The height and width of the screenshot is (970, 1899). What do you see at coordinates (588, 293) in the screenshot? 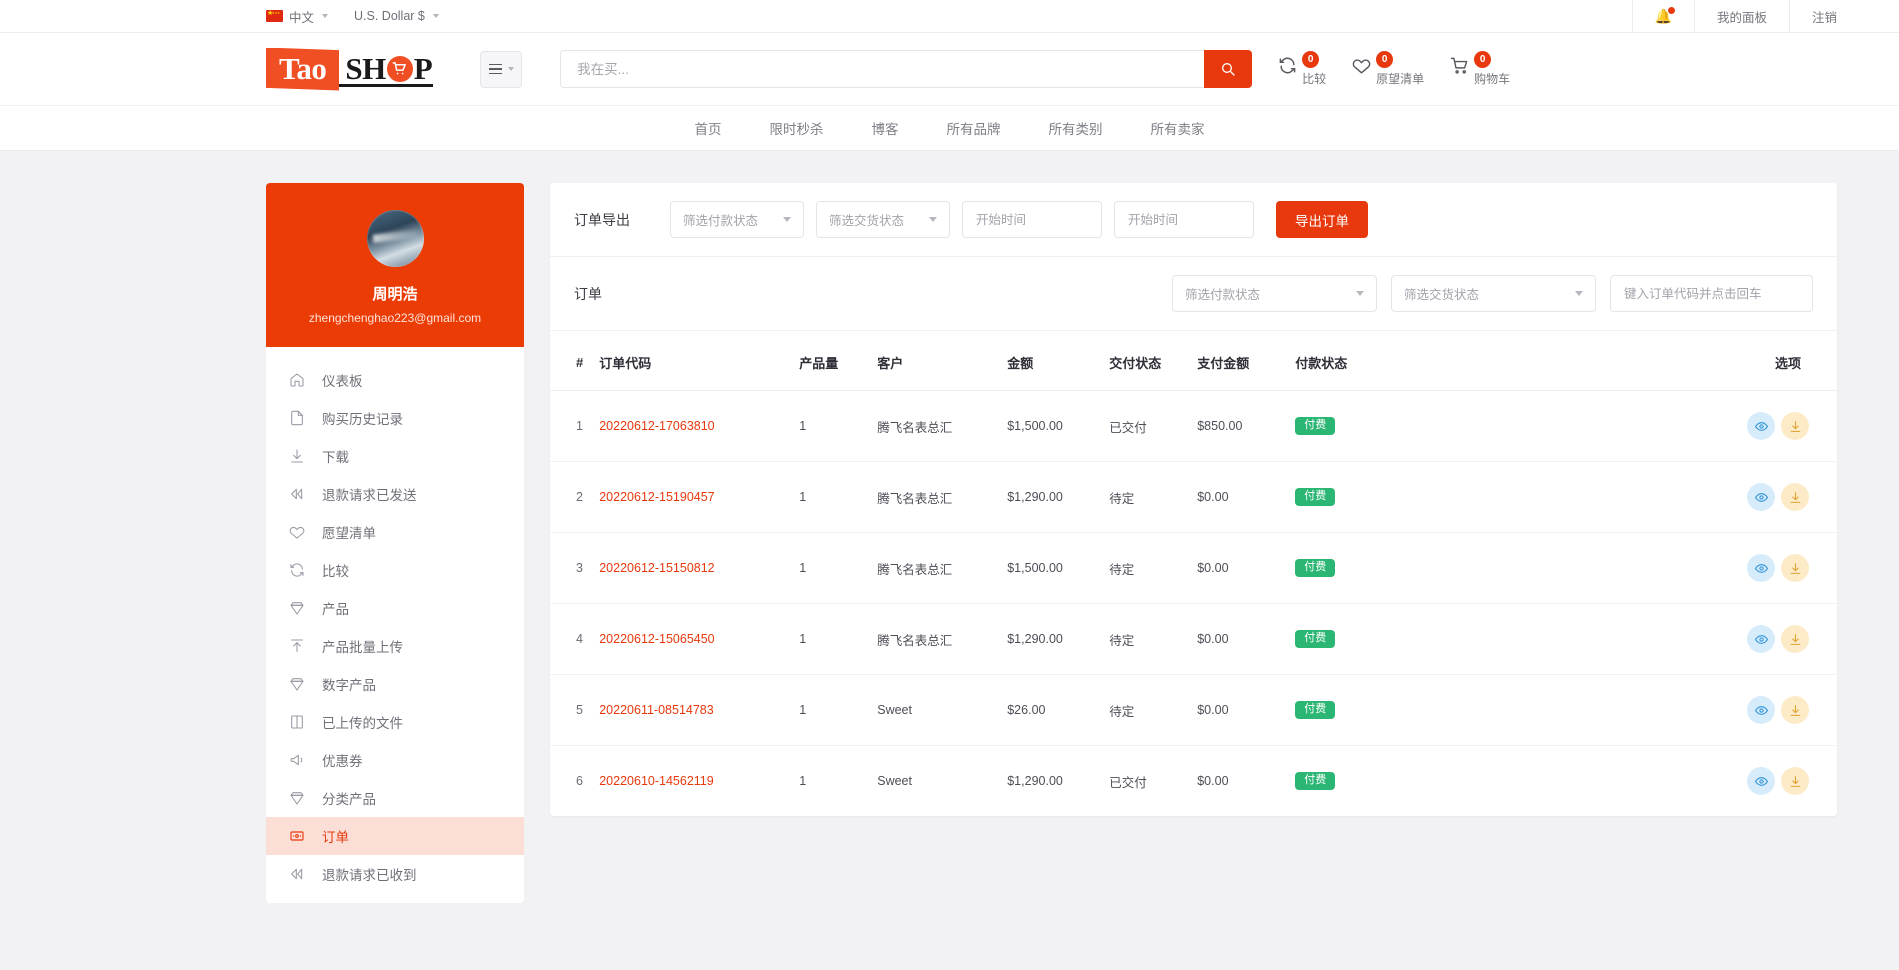
I see `orders-title: 订单` at bounding box center [588, 293].